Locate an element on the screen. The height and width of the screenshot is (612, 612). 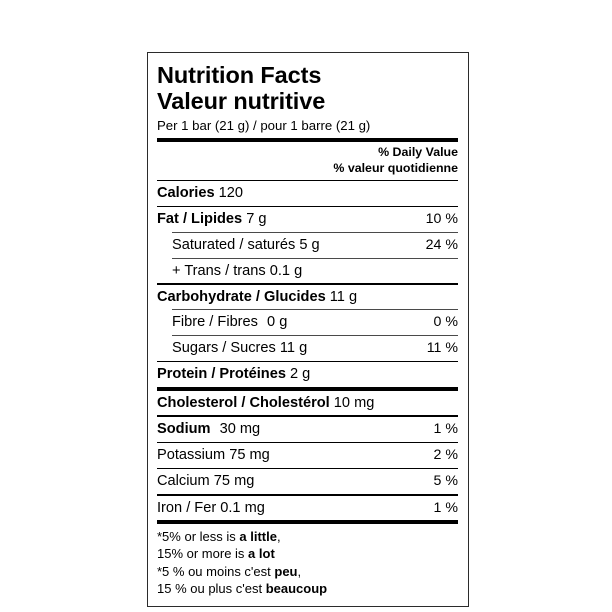
row-iron-value: 0.1 mg is located at coordinates (242, 507).